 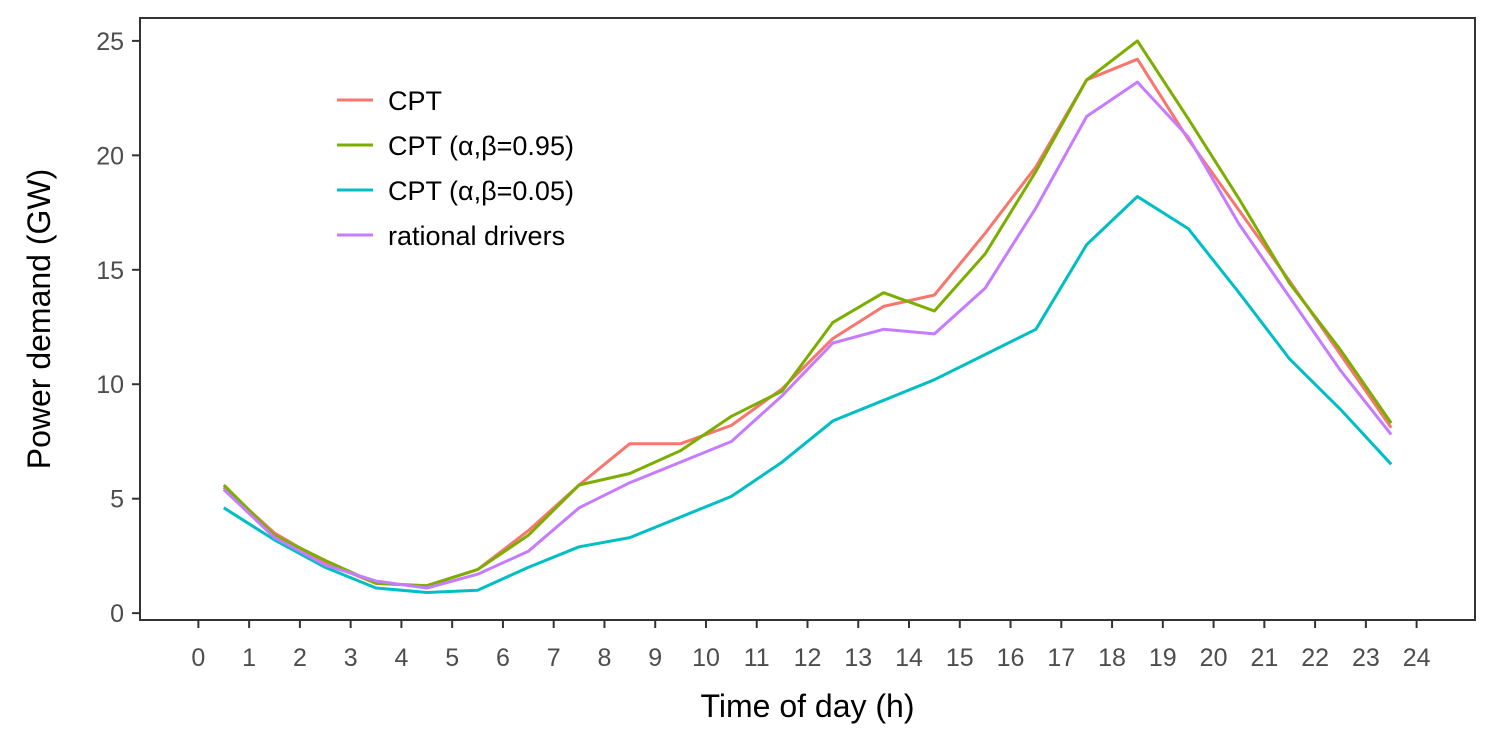 I want to click on x-tick-label: 17, so click(x=1061, y=658).